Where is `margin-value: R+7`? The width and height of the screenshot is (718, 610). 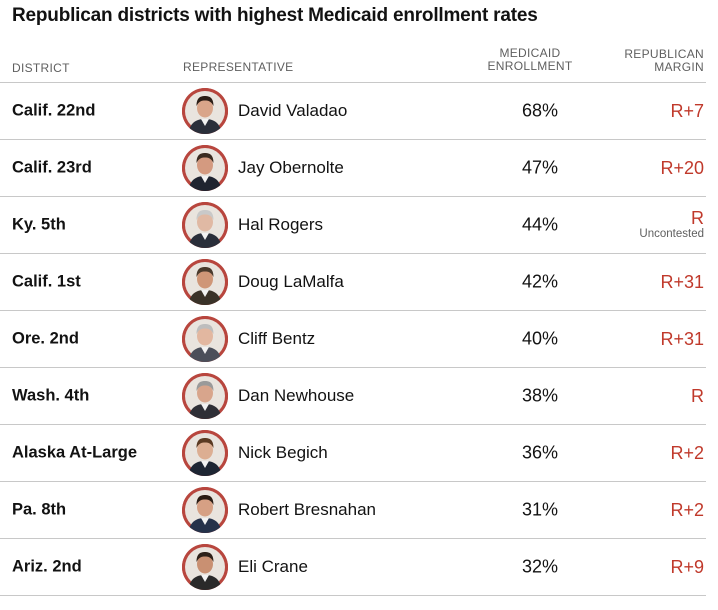
margin-value: R+7 is located at coordinates (687, 111).